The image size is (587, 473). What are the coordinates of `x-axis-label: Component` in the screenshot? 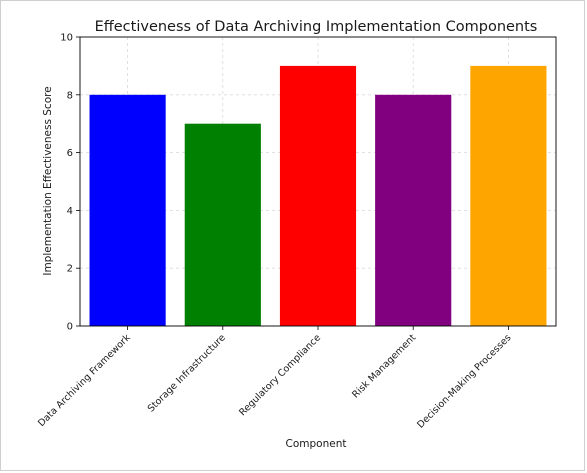 It's located at (316, 444).